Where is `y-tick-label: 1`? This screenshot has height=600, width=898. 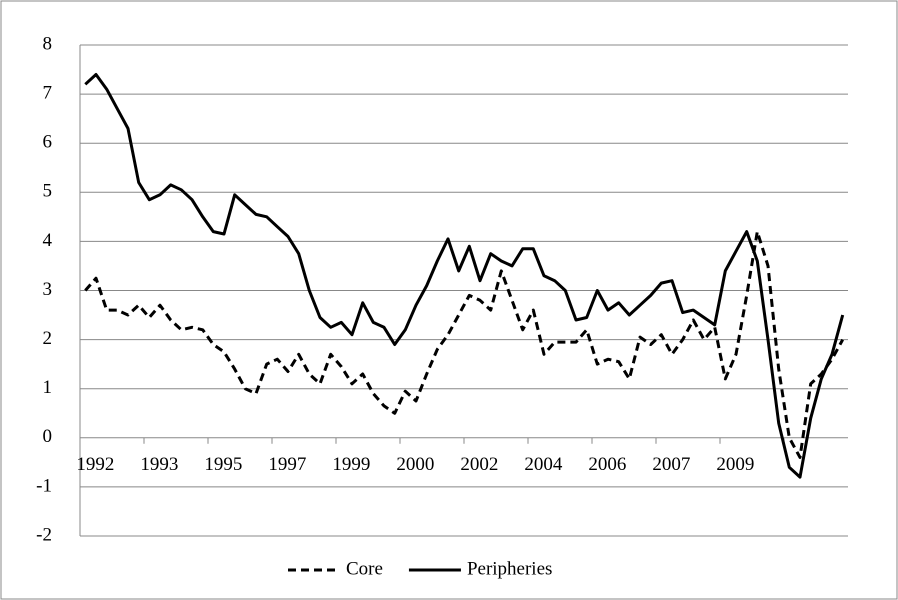
y-tick-label: 1 is located at coordinates (48, 387).